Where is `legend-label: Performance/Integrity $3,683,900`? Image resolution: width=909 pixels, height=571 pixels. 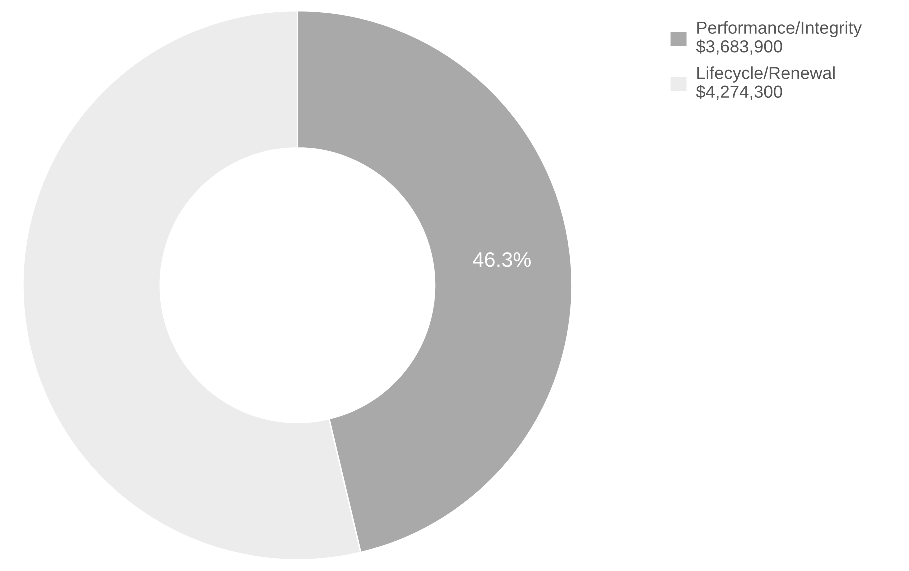
legend-label: Performance/Integrity $3,683,900 is located at coordinates (779, 38).